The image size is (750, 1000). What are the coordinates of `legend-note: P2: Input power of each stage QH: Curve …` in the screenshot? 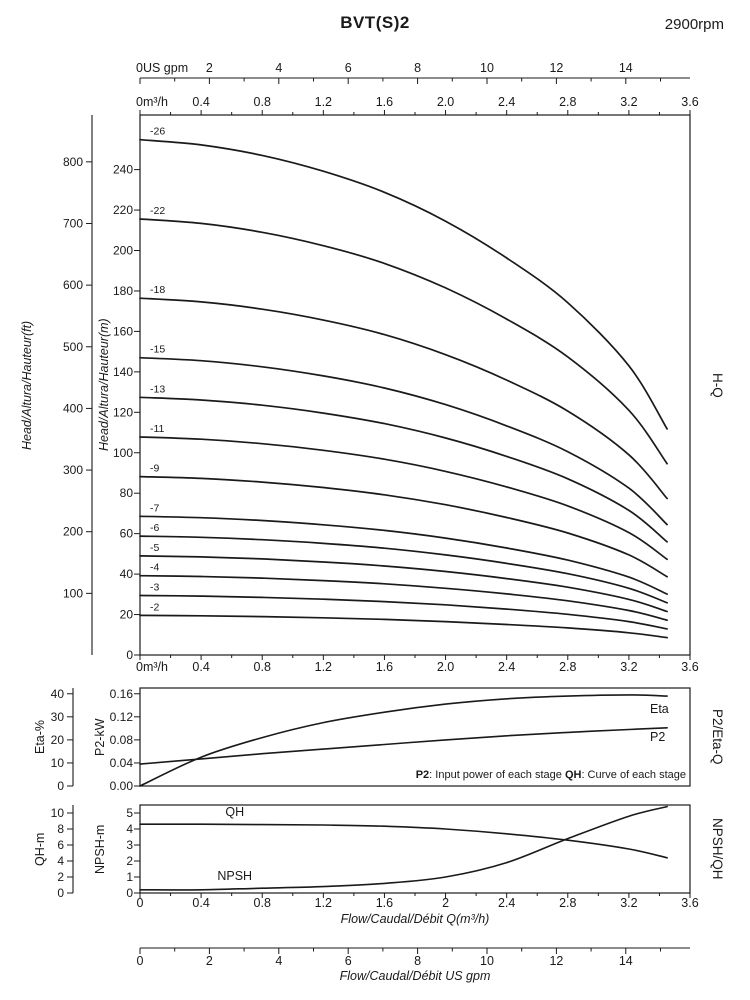 It's located at (550, 775).